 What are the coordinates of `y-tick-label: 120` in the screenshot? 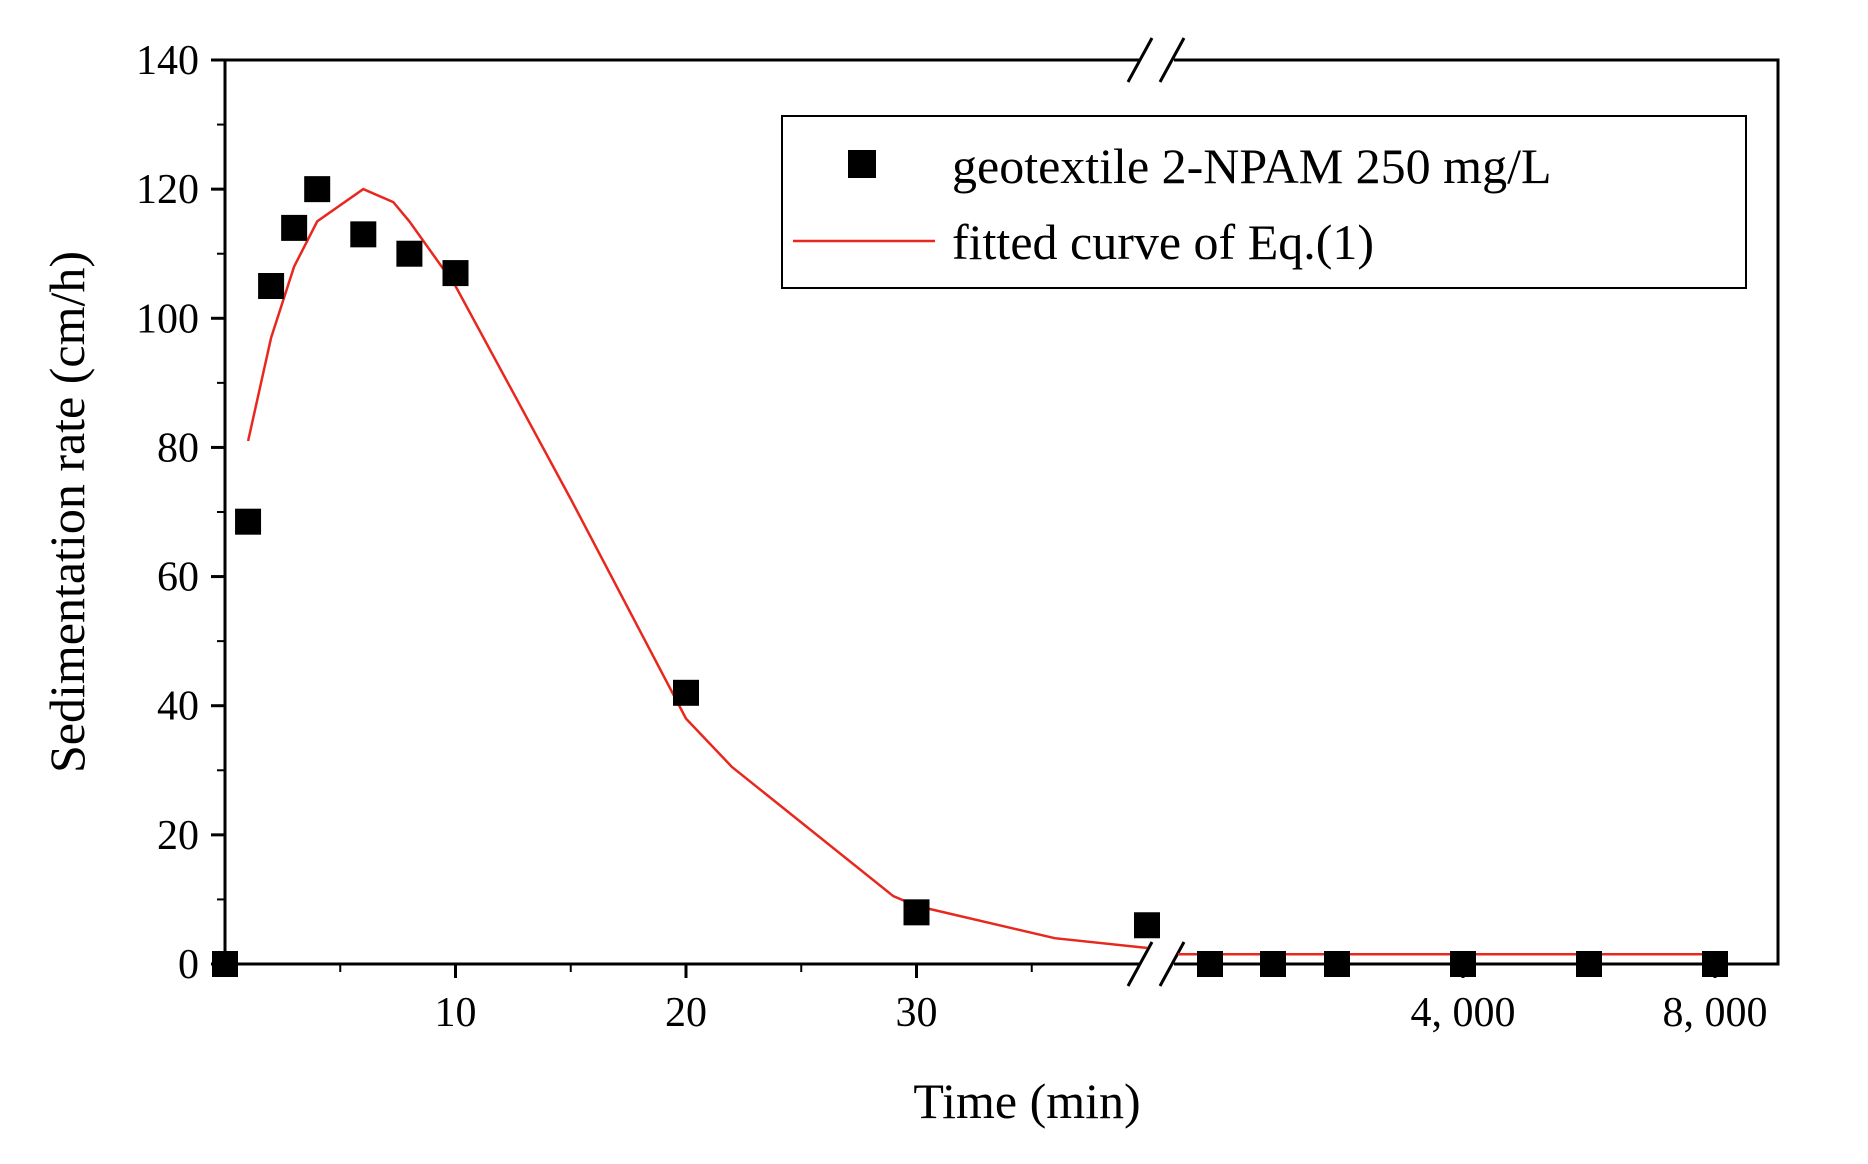 It's located at (167, 190).